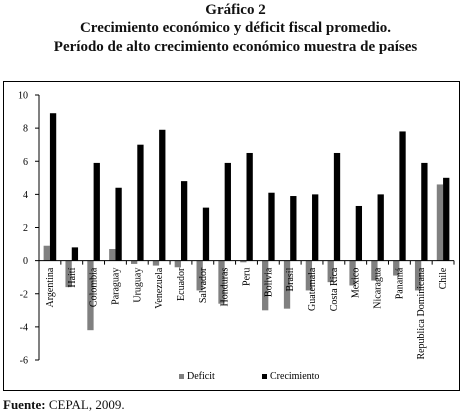 This screenshot has width=471, height=416. Describe the element at coordinates (399, 283) in the screenshot. I see `category-label: Panamá` at that location.